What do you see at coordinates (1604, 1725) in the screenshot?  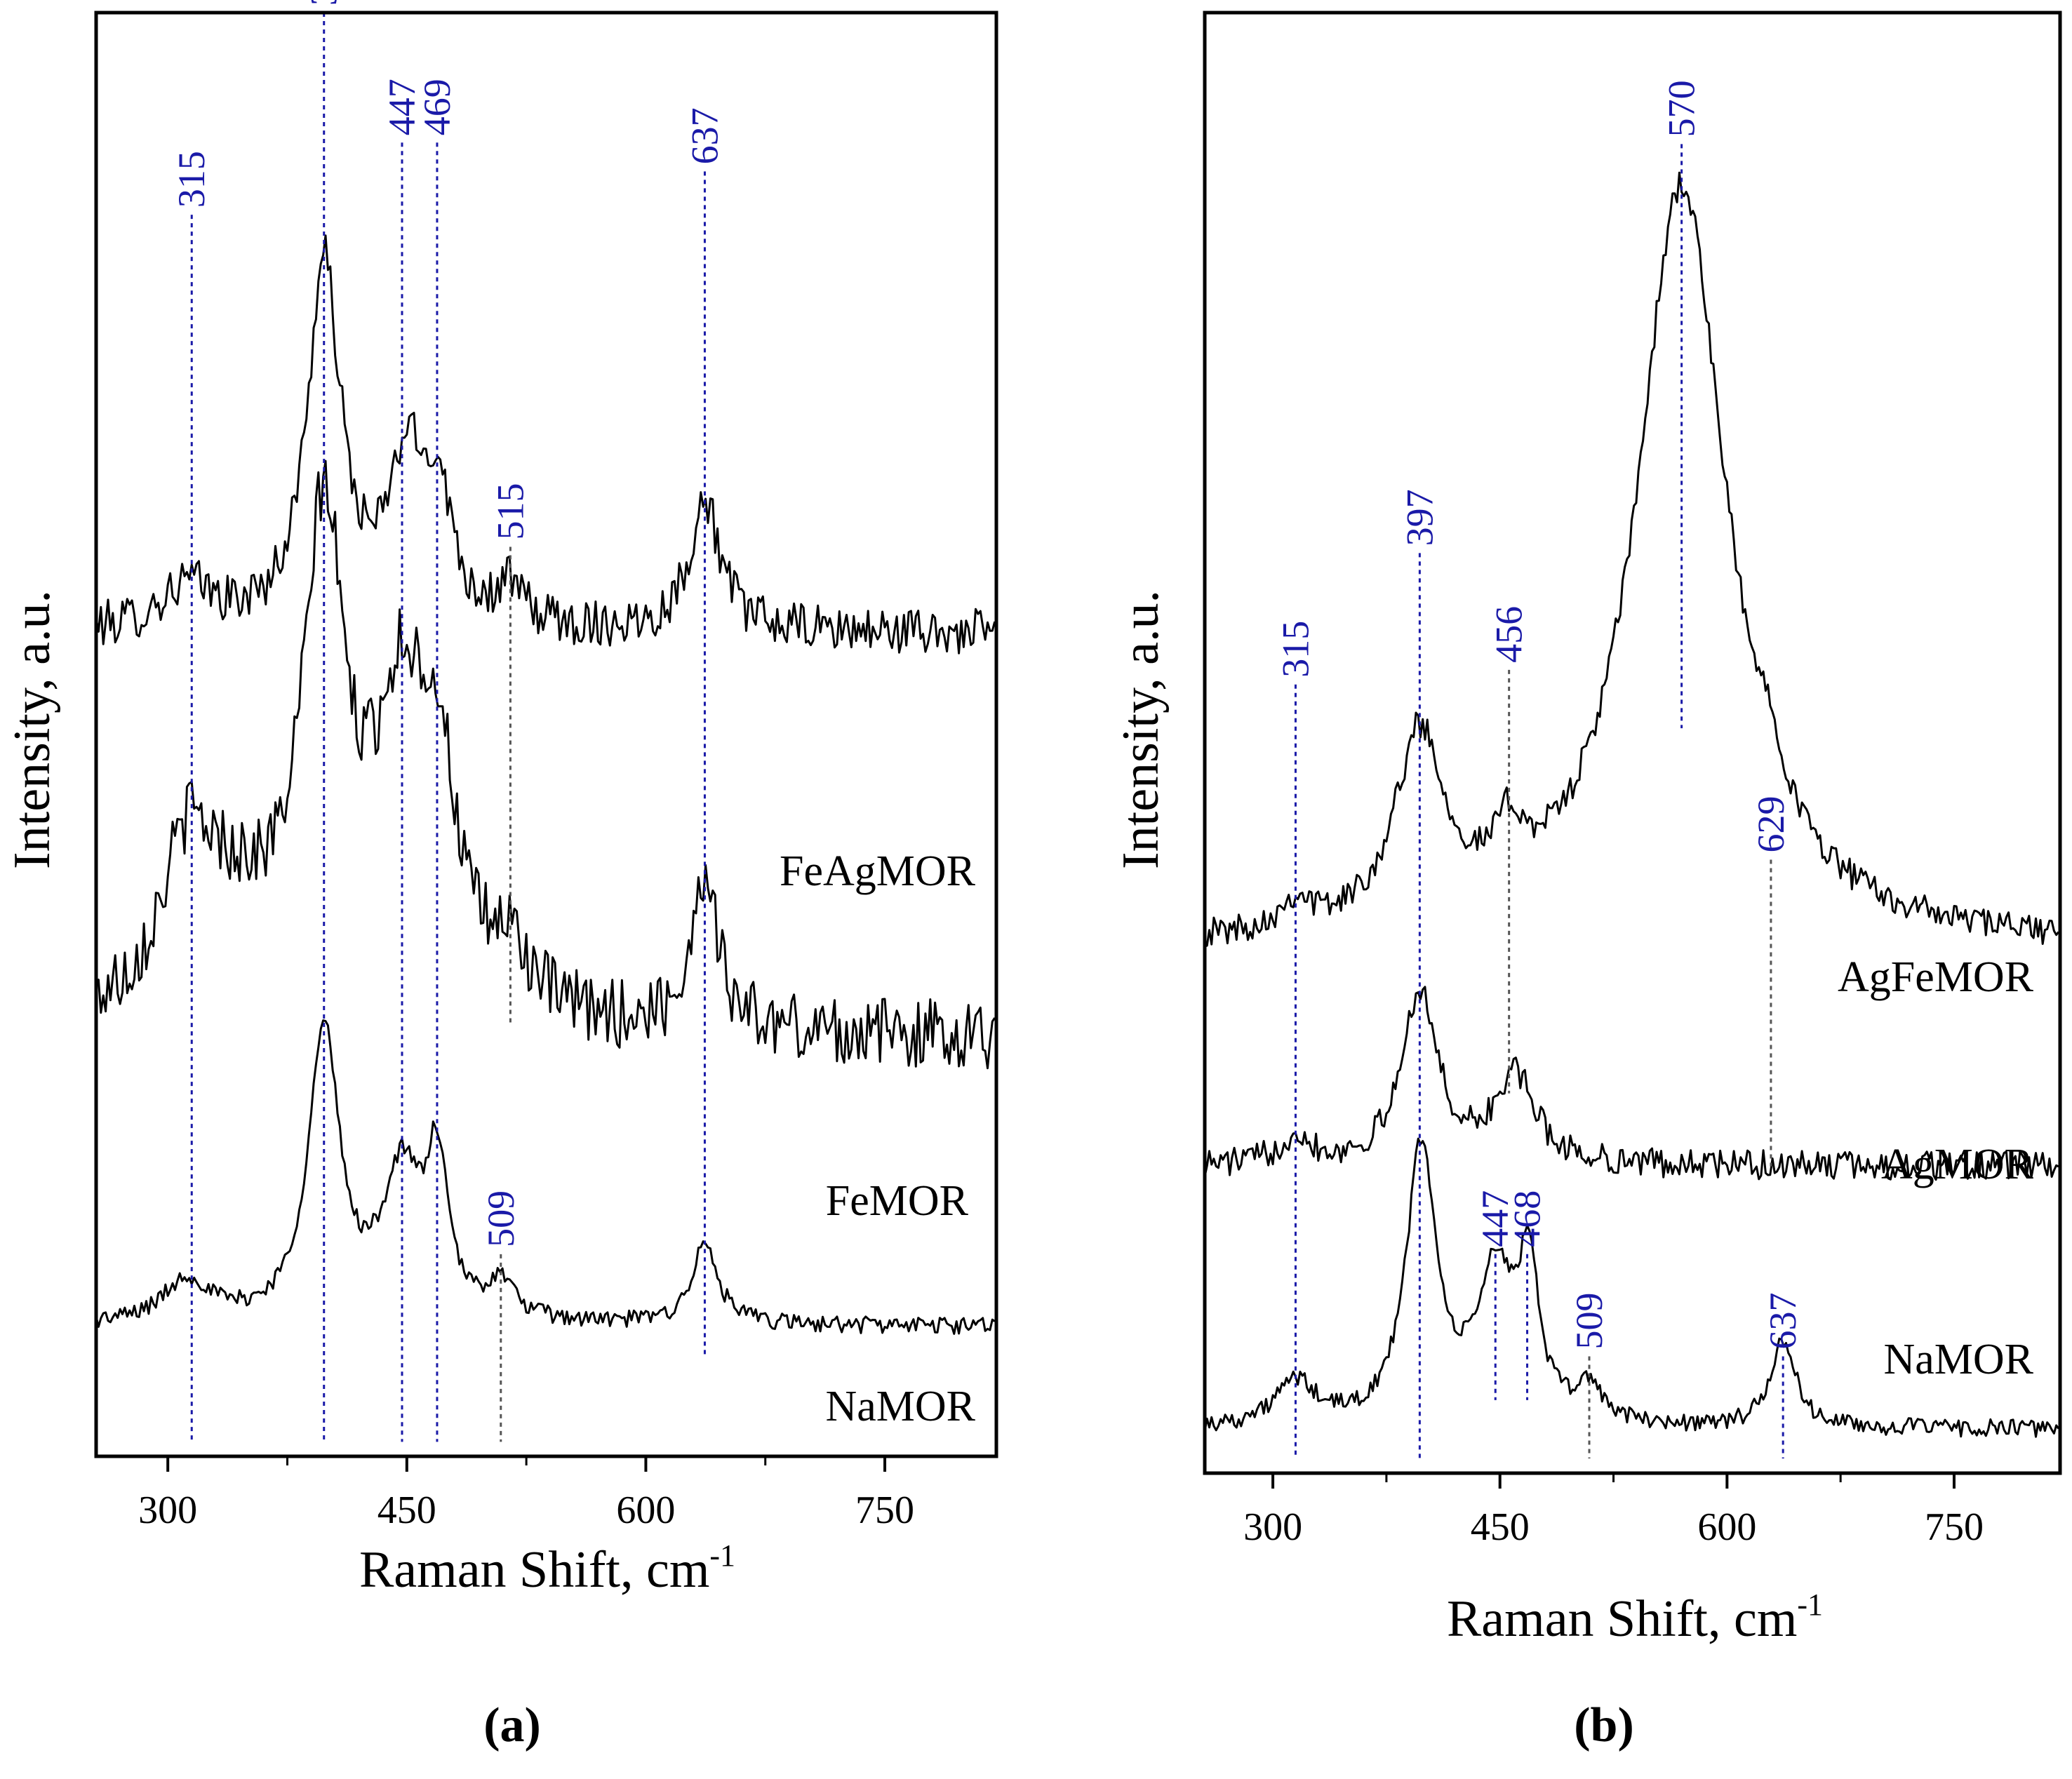 I see `panel-b-label: (b)` at bounding box center [1604, 1725].